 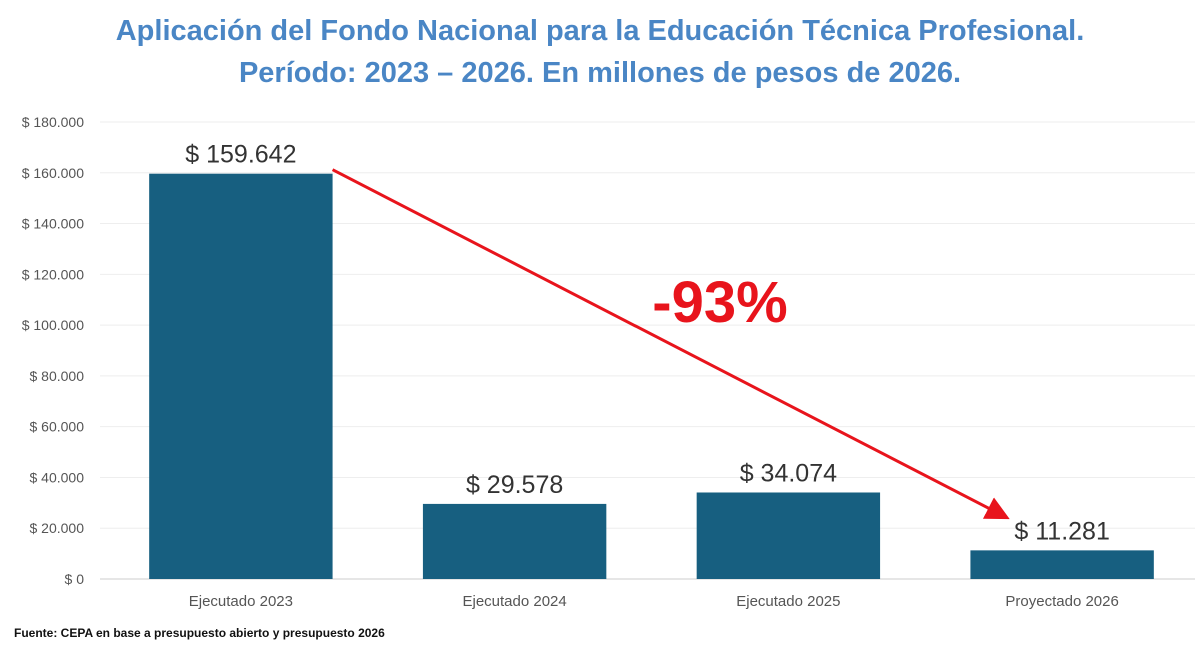 What do you see at coordinates (53, 325) in the screenshot?
I see `y-tick-label: $ 100.000` at bounding box center [53, 325].